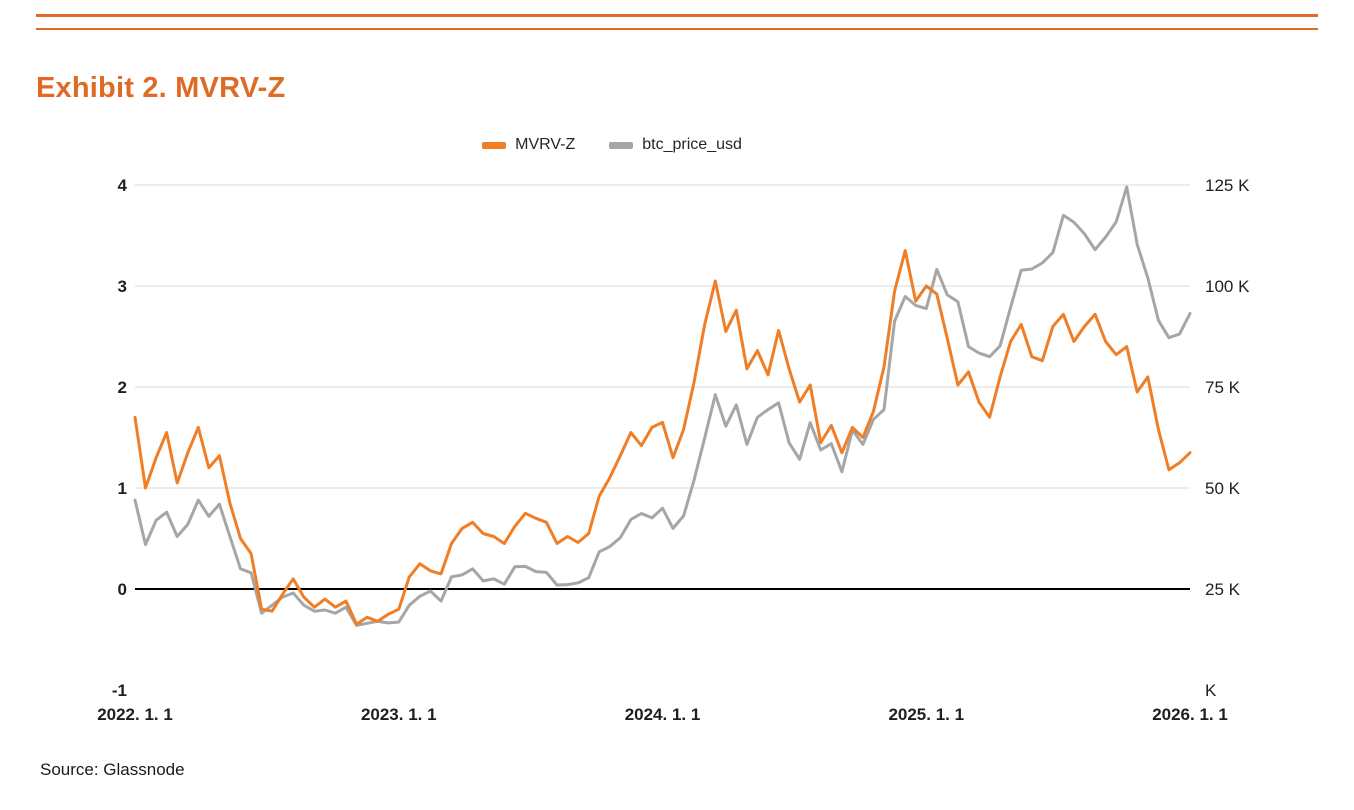 This screenshot has width=1354, height=810. I want to click on x-axis-tick: 2025. 1. 1, so click(926, 714).